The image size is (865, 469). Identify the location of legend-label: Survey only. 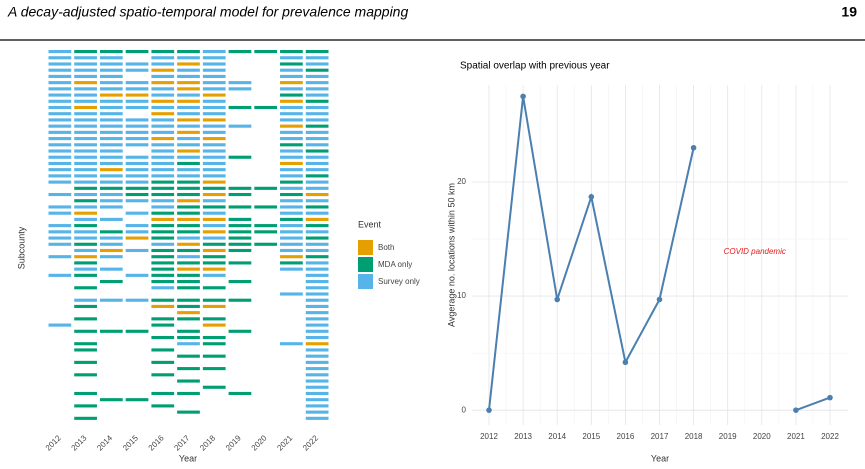
(399, 281).